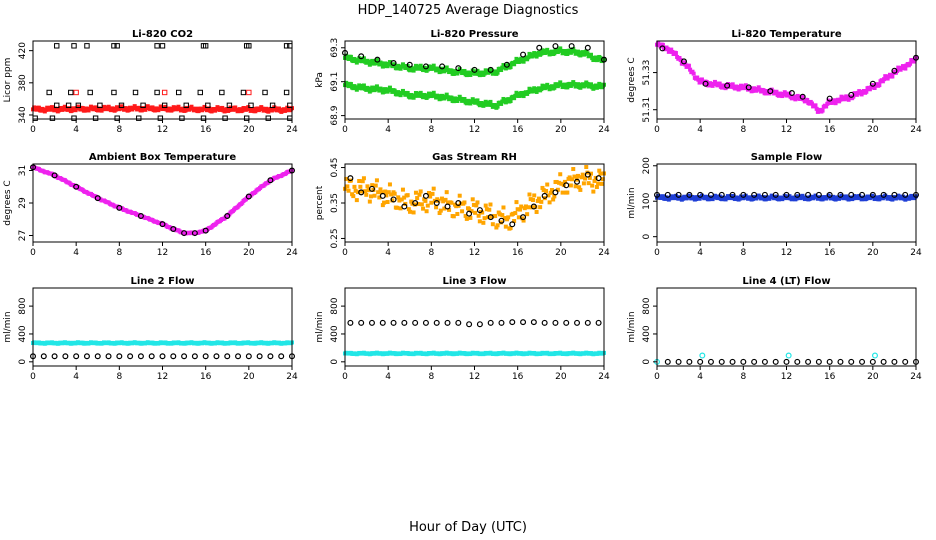  What do you see at coordinates (431, 377) in the screenshot?
I see `x-tick-label: 8` at bounding box center [431, 377].